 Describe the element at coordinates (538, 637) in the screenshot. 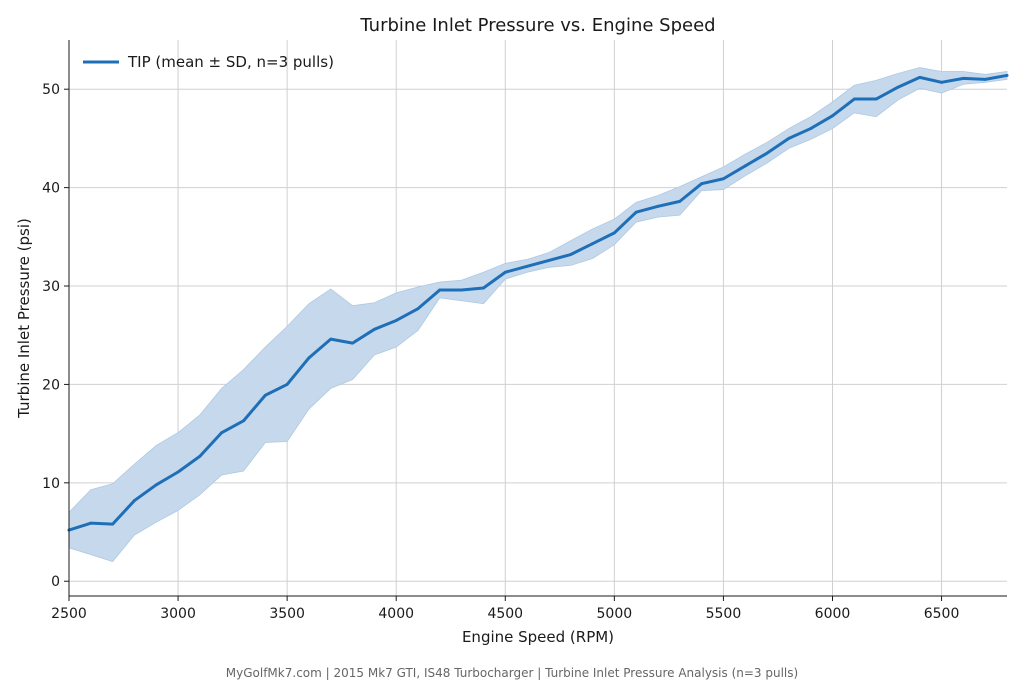

I see `x-axis-label: Engine Speed (RPM)` at that location.